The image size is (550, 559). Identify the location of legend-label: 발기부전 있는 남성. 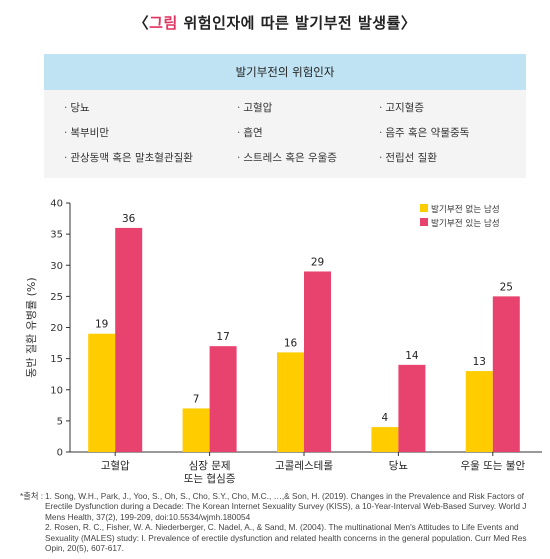
(465, 223).